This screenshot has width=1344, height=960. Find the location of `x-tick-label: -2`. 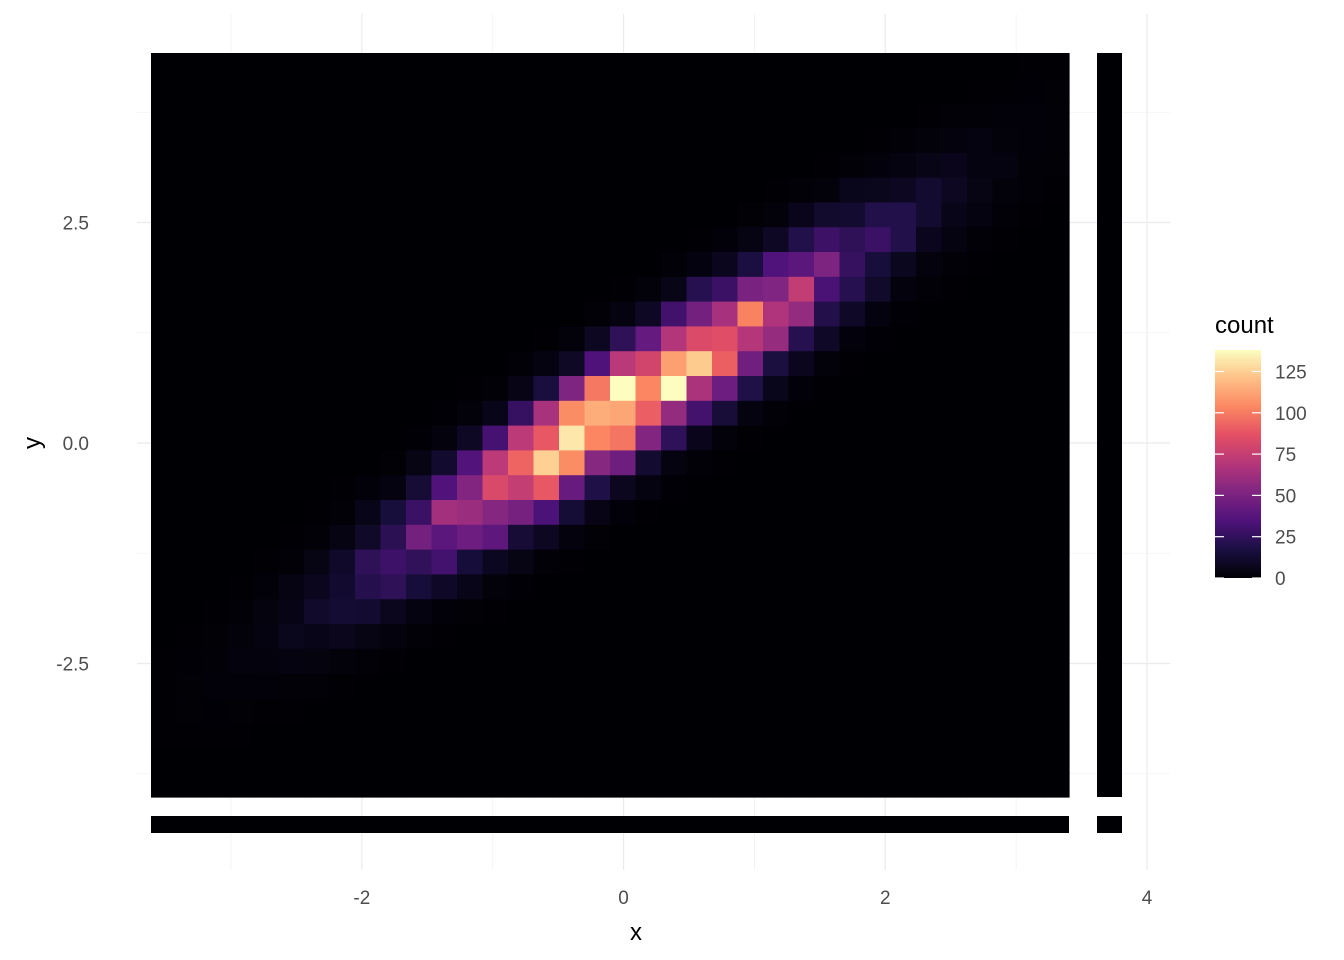

x-tick-label: -2 is located at coordinates (361, 898).